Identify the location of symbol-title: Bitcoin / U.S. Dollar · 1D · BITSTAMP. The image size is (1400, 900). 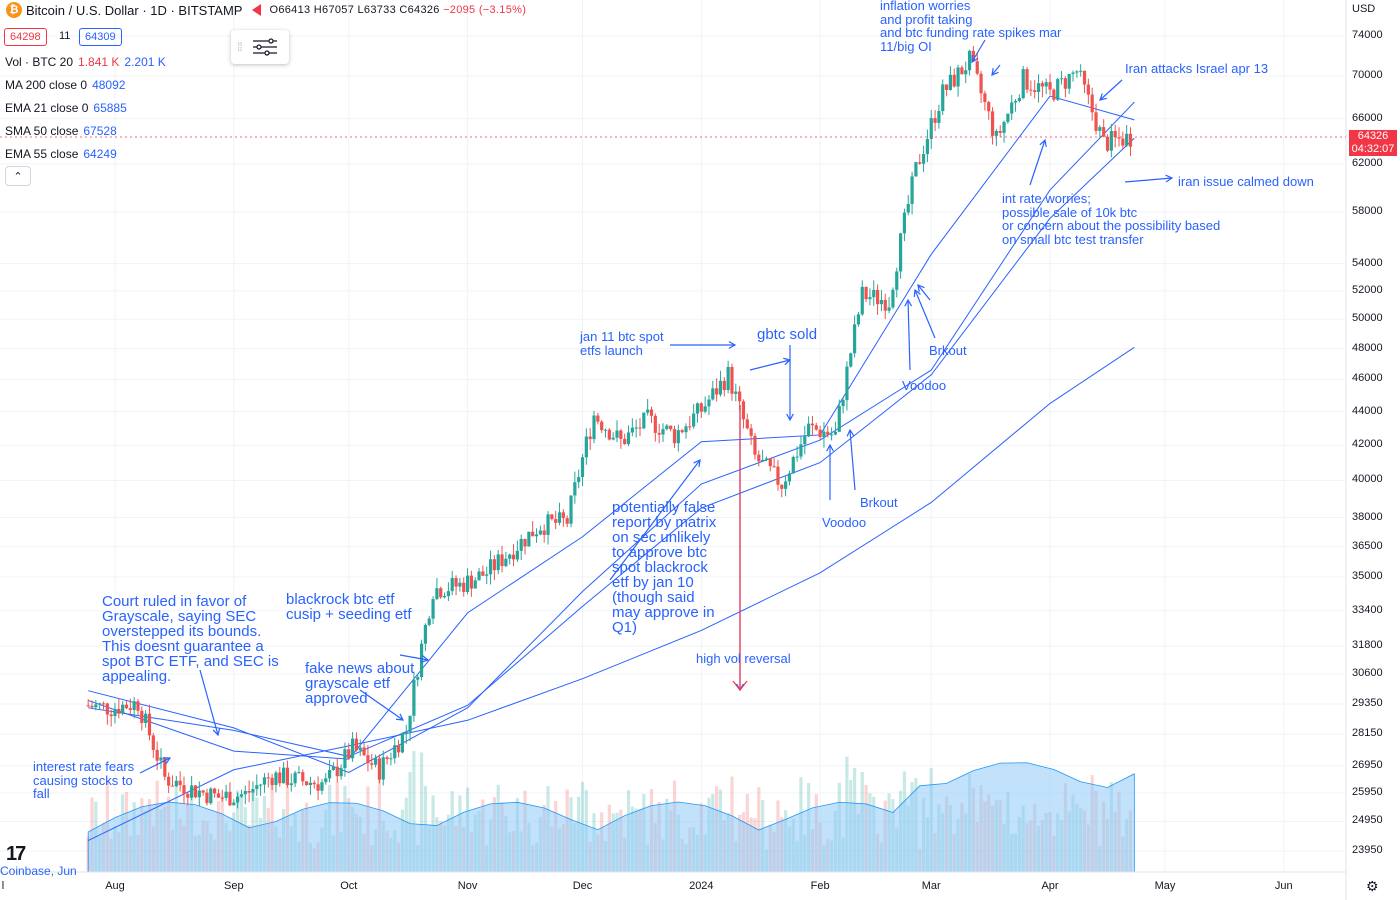
(134, 10).